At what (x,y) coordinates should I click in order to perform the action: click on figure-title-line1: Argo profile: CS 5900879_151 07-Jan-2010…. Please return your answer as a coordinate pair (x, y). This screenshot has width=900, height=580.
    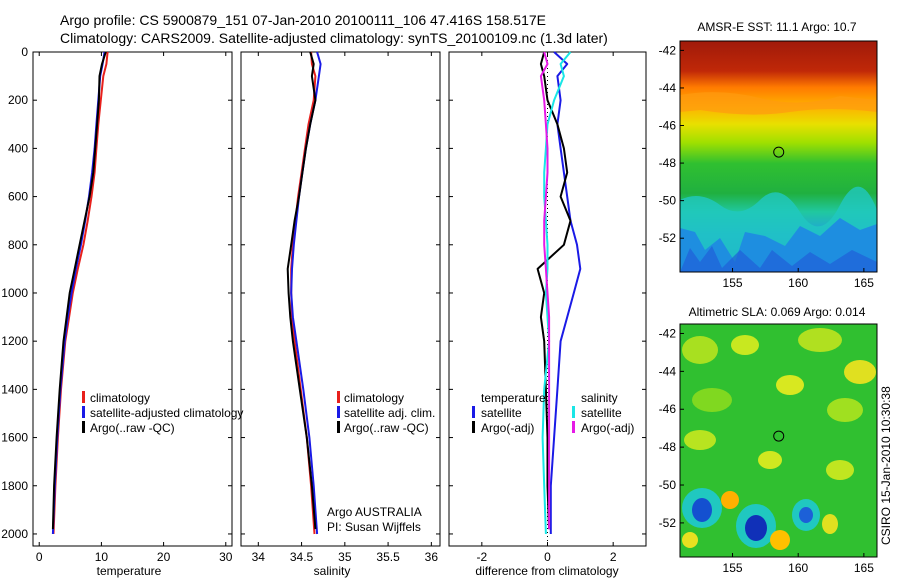
    Looking at the image, I should click on (303, 20).